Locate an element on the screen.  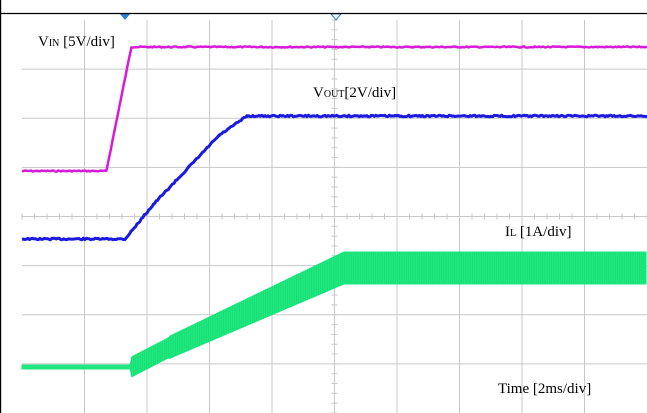
vin-label: VIN [5V/div] is located at coordinates (76, 42).